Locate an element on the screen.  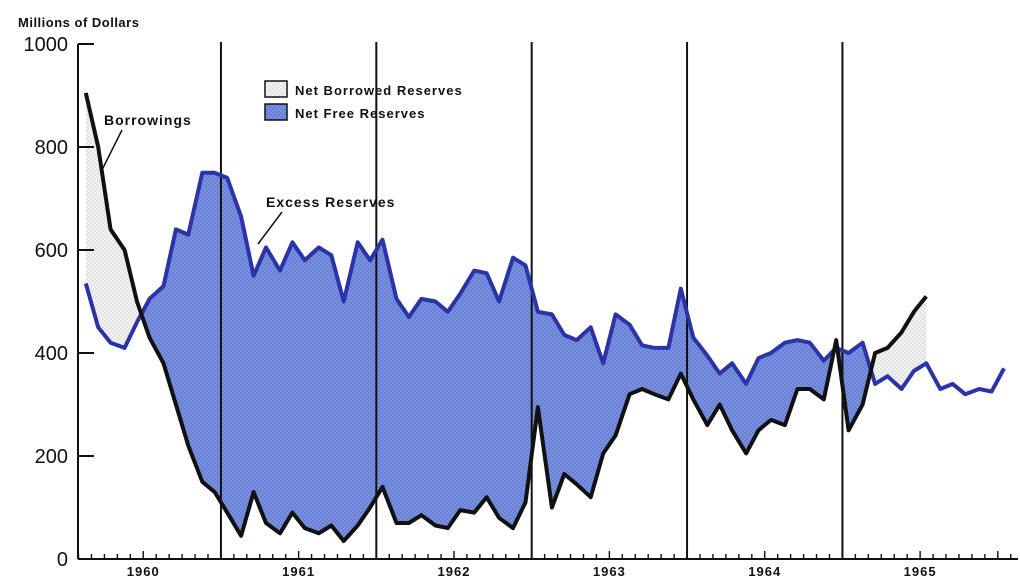
annotation-excess-leader is located at coordinates (270, 228).